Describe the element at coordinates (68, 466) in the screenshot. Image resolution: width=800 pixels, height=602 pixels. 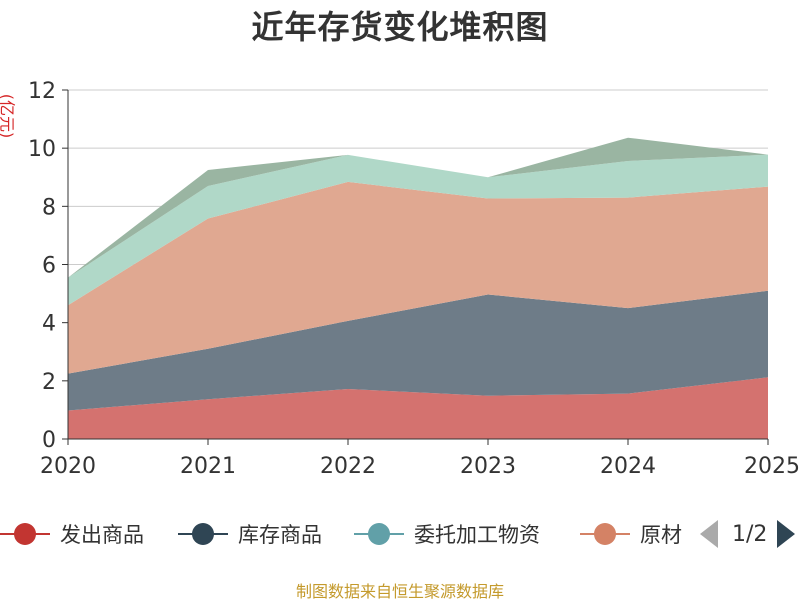
I see `x-tick-label: 2020` at that location.